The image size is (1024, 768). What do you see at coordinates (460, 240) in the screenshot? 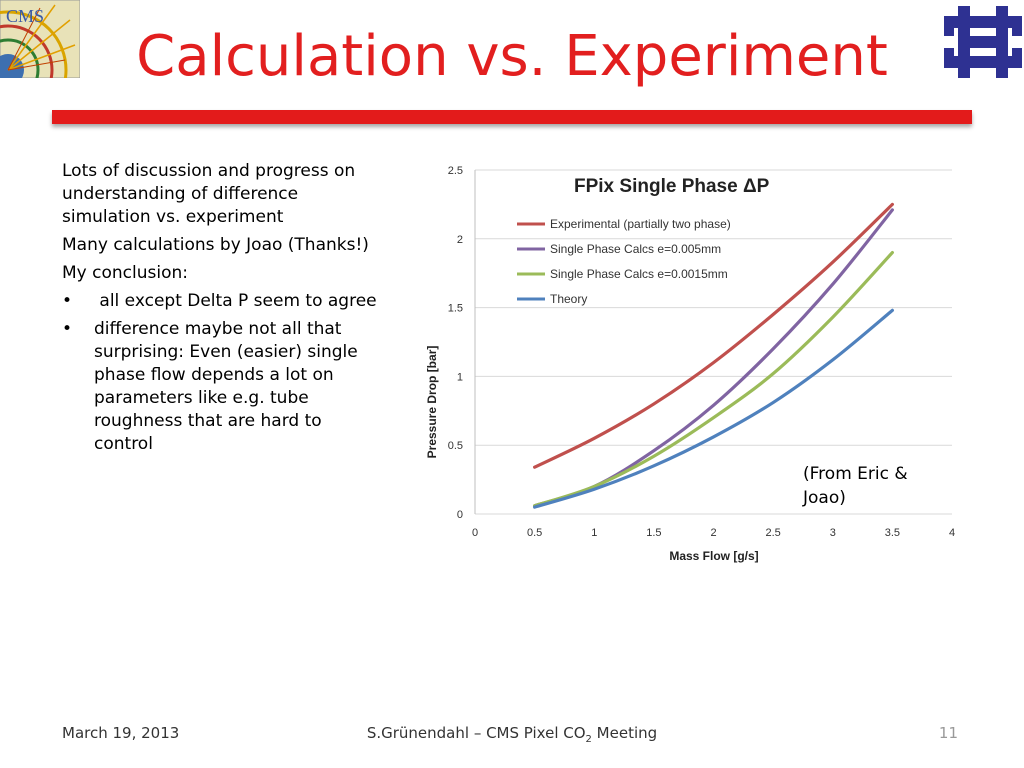
I see `y-tick-label: 2` at bounding box center [460, 240].